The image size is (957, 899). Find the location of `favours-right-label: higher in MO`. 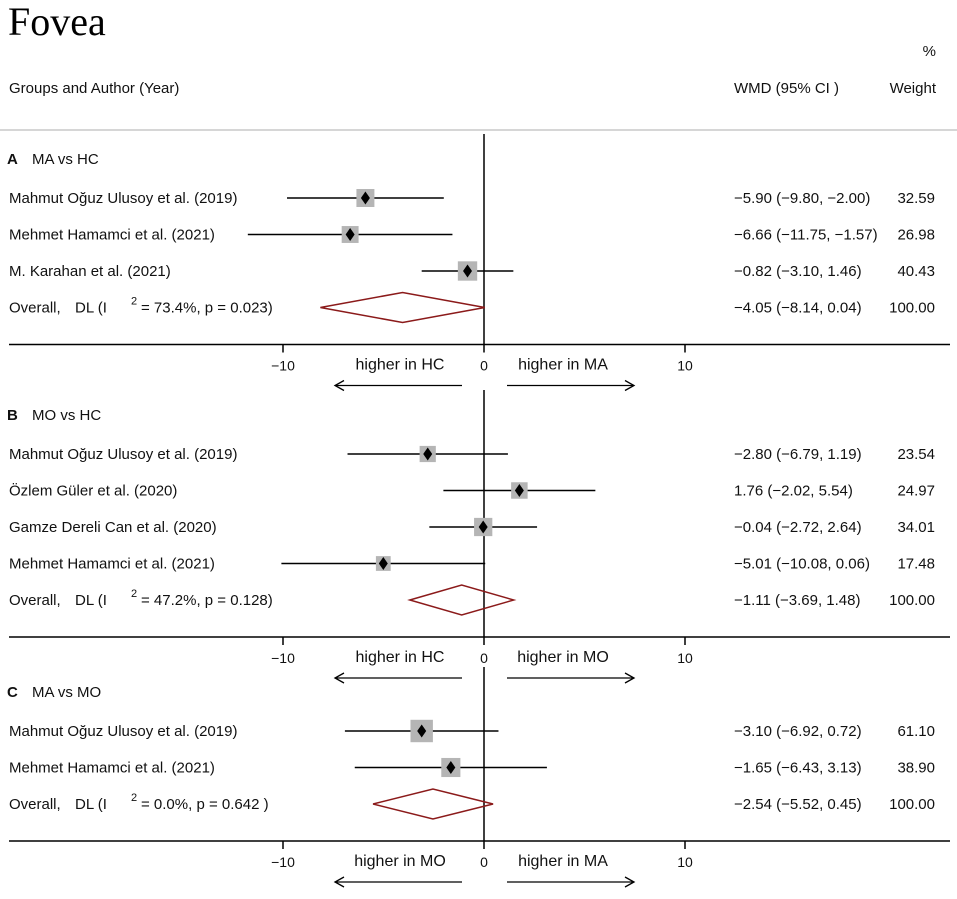

favours-right-label: higher in MO is located at coordinates (563, 657).